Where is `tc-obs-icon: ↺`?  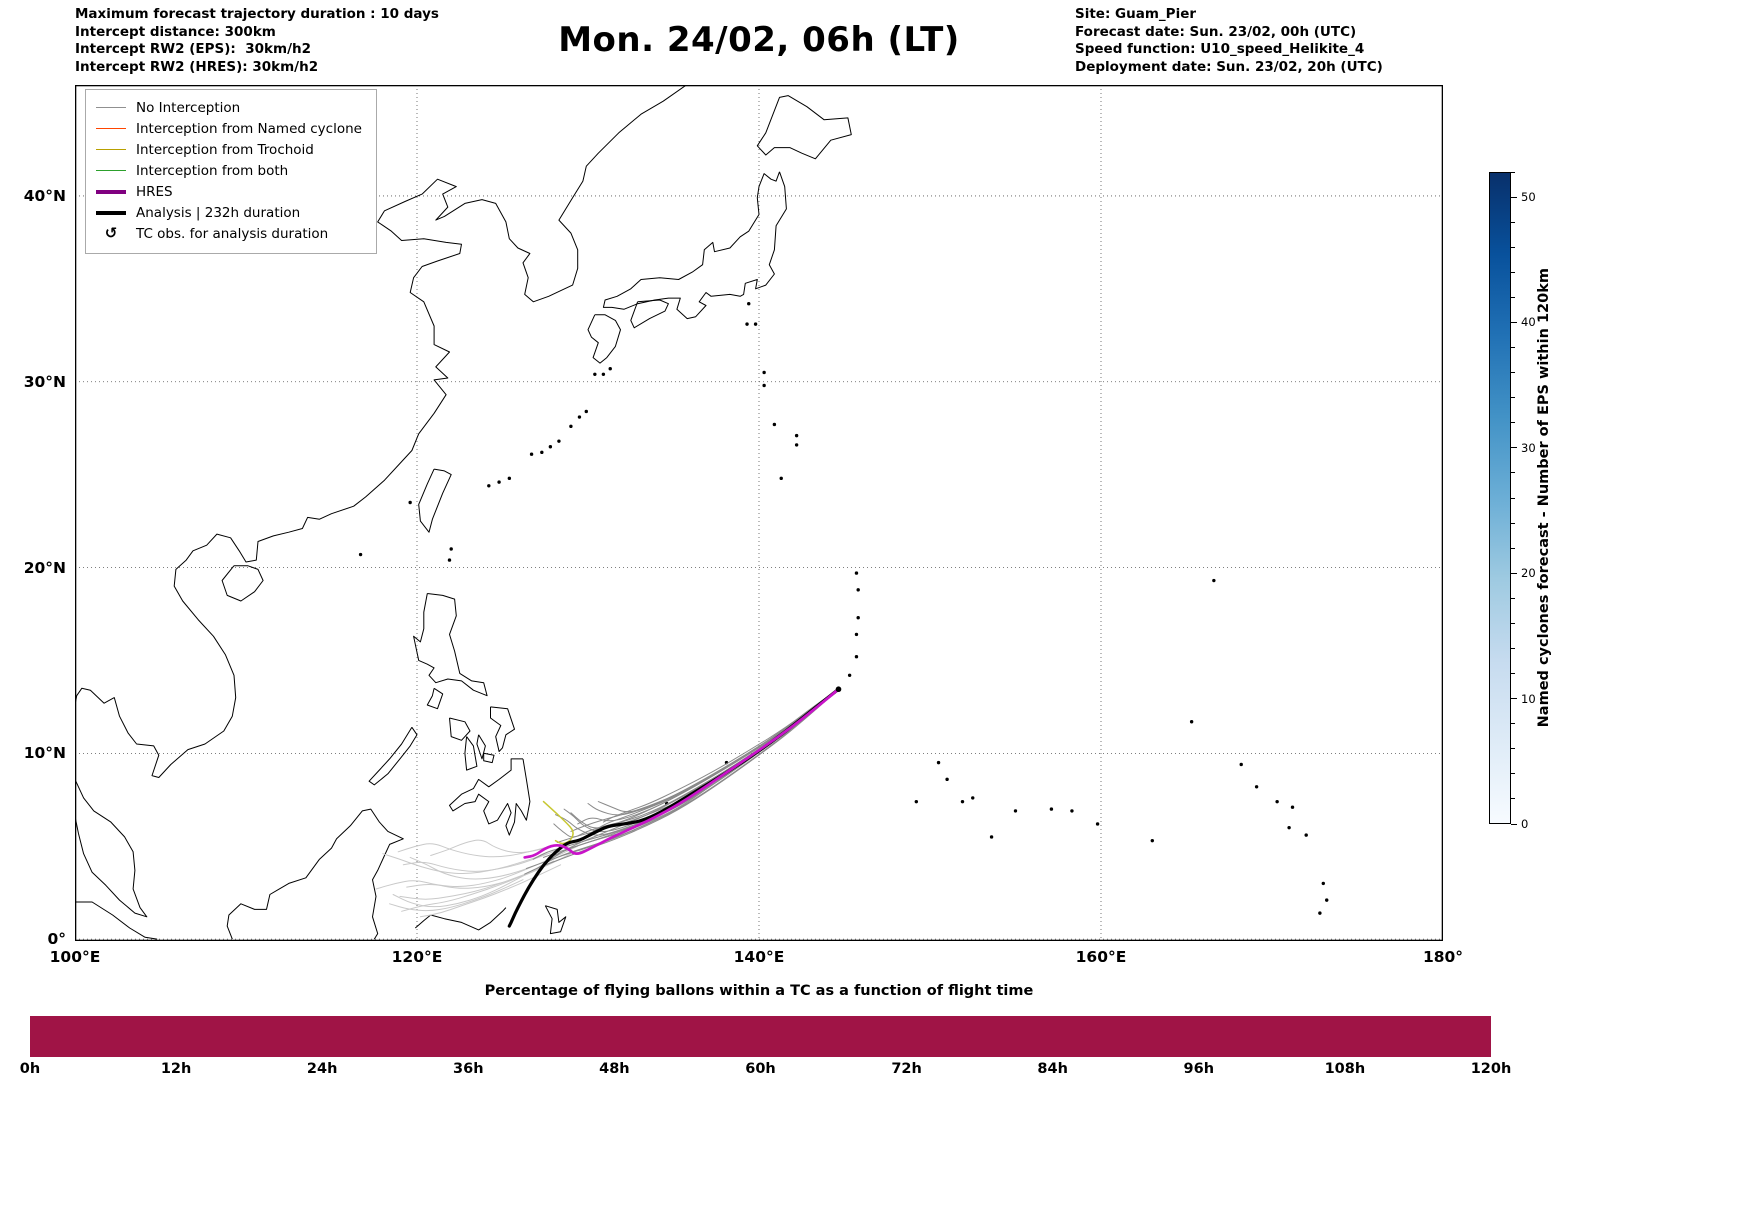 tc-obs-icon: ↺ is located at coordinates (111, 233).